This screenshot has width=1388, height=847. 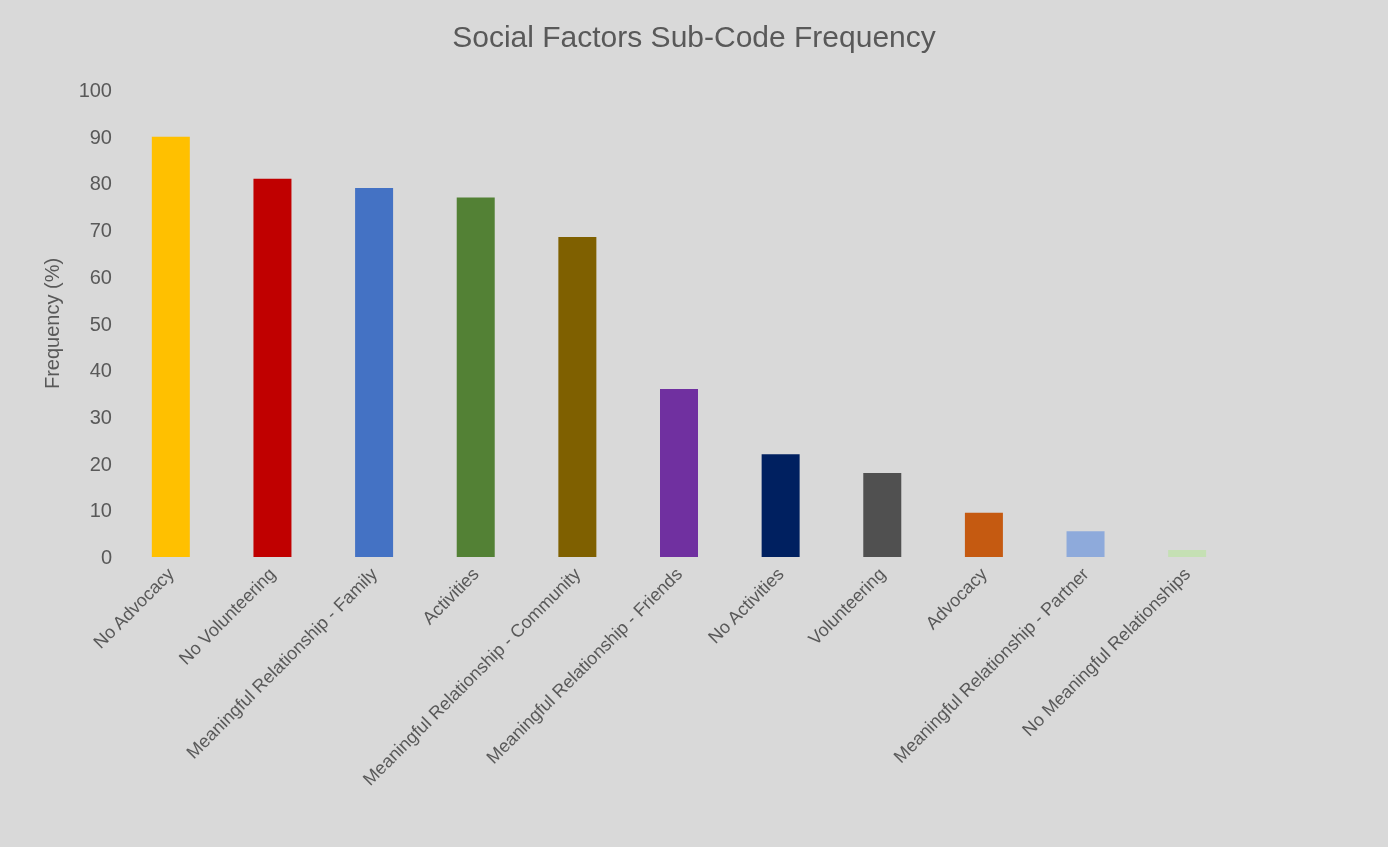 What do you see at coordinates (100, 323) in the screenshot?
I see `y-tick-label: 50` at bounding box center [100, 323].